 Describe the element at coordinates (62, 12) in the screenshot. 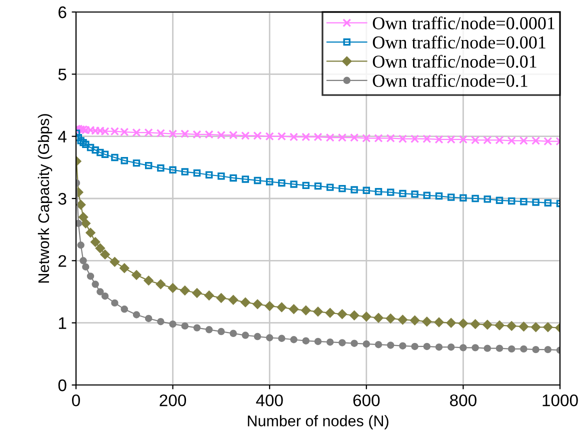

I see `y-tick-label: 6` at that location.